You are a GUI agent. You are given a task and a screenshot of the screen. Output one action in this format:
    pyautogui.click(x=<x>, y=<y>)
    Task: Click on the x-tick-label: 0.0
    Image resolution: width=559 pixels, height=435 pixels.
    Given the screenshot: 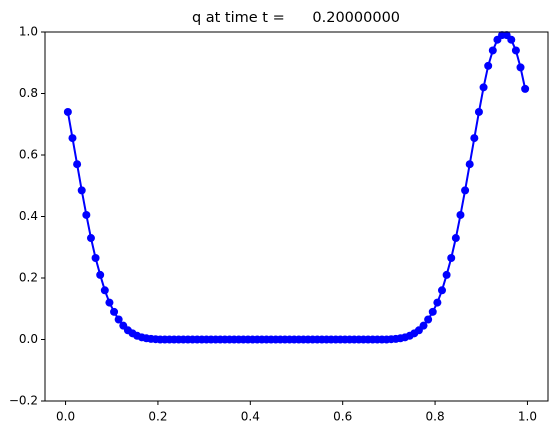 What is the action you would take?
    pyautogui.click(x=65, y=417)
    